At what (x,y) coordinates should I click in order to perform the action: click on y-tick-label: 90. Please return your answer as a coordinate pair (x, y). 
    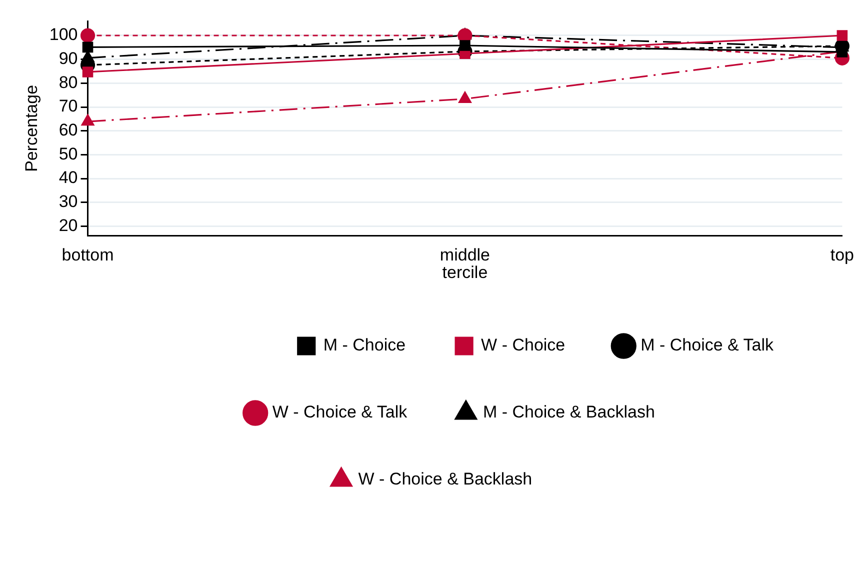
    Looking at the image, I should click on (68, 58).